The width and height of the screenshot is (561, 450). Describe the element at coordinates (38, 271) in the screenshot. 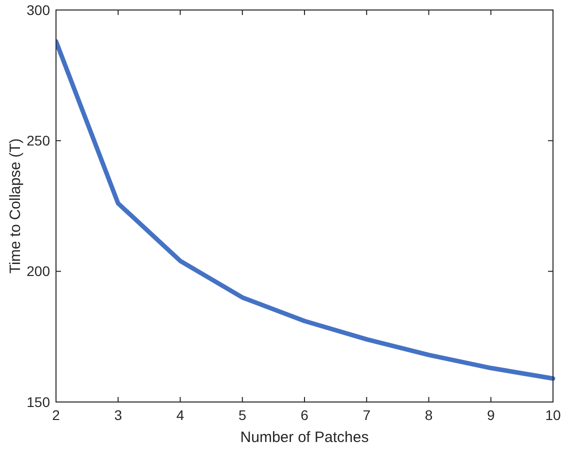

I see `y-tick-label: 200` at that location.